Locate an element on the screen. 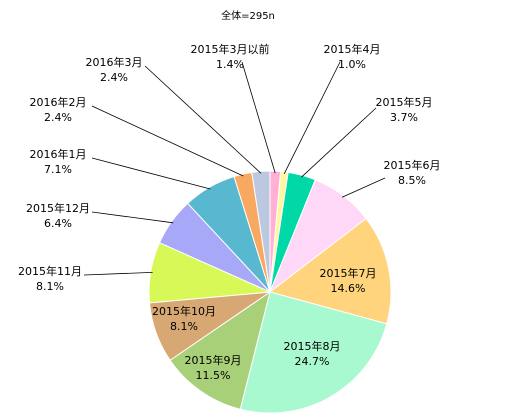 The height and width of the screenshot is (420, 522). slice-value-label: 14.6% is located at coordinates (348, 288).